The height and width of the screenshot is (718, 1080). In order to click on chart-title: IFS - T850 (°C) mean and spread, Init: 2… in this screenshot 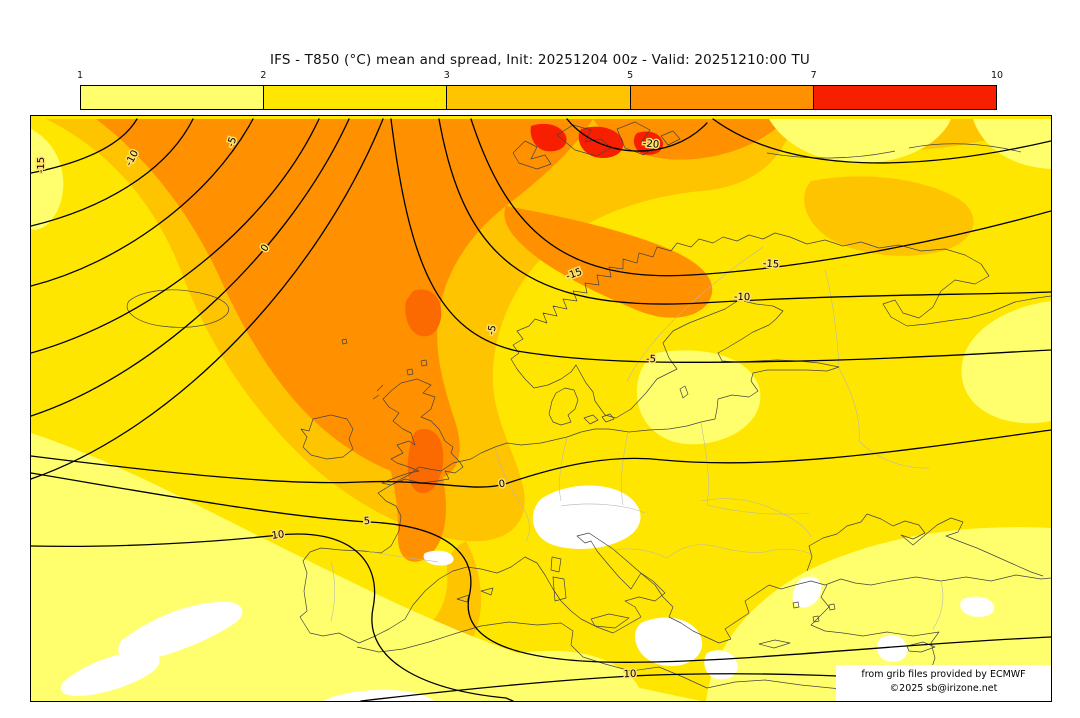, I will do `click(540, 60)`.